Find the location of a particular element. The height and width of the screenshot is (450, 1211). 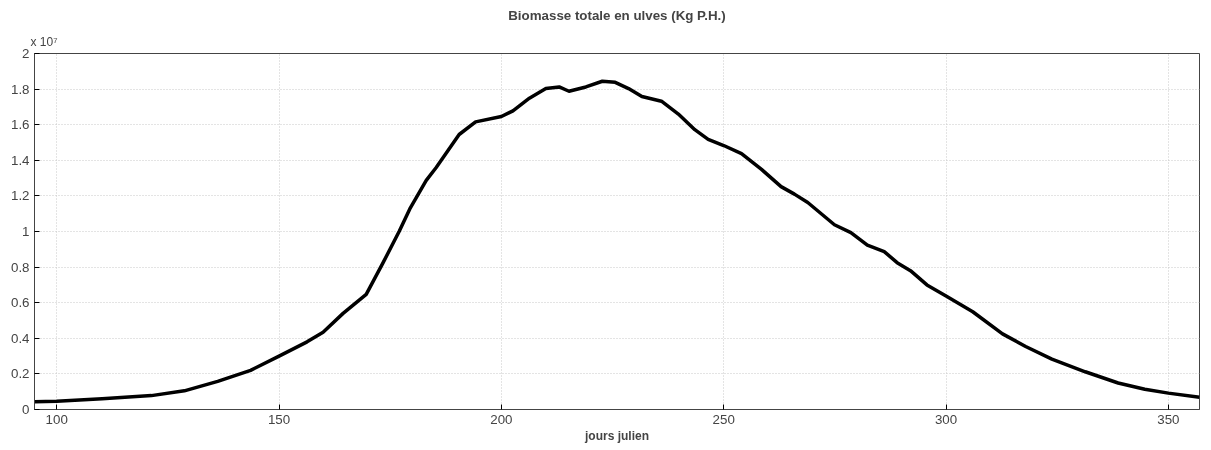

x-tick-label: 250 is located at coordinates (723, 419).